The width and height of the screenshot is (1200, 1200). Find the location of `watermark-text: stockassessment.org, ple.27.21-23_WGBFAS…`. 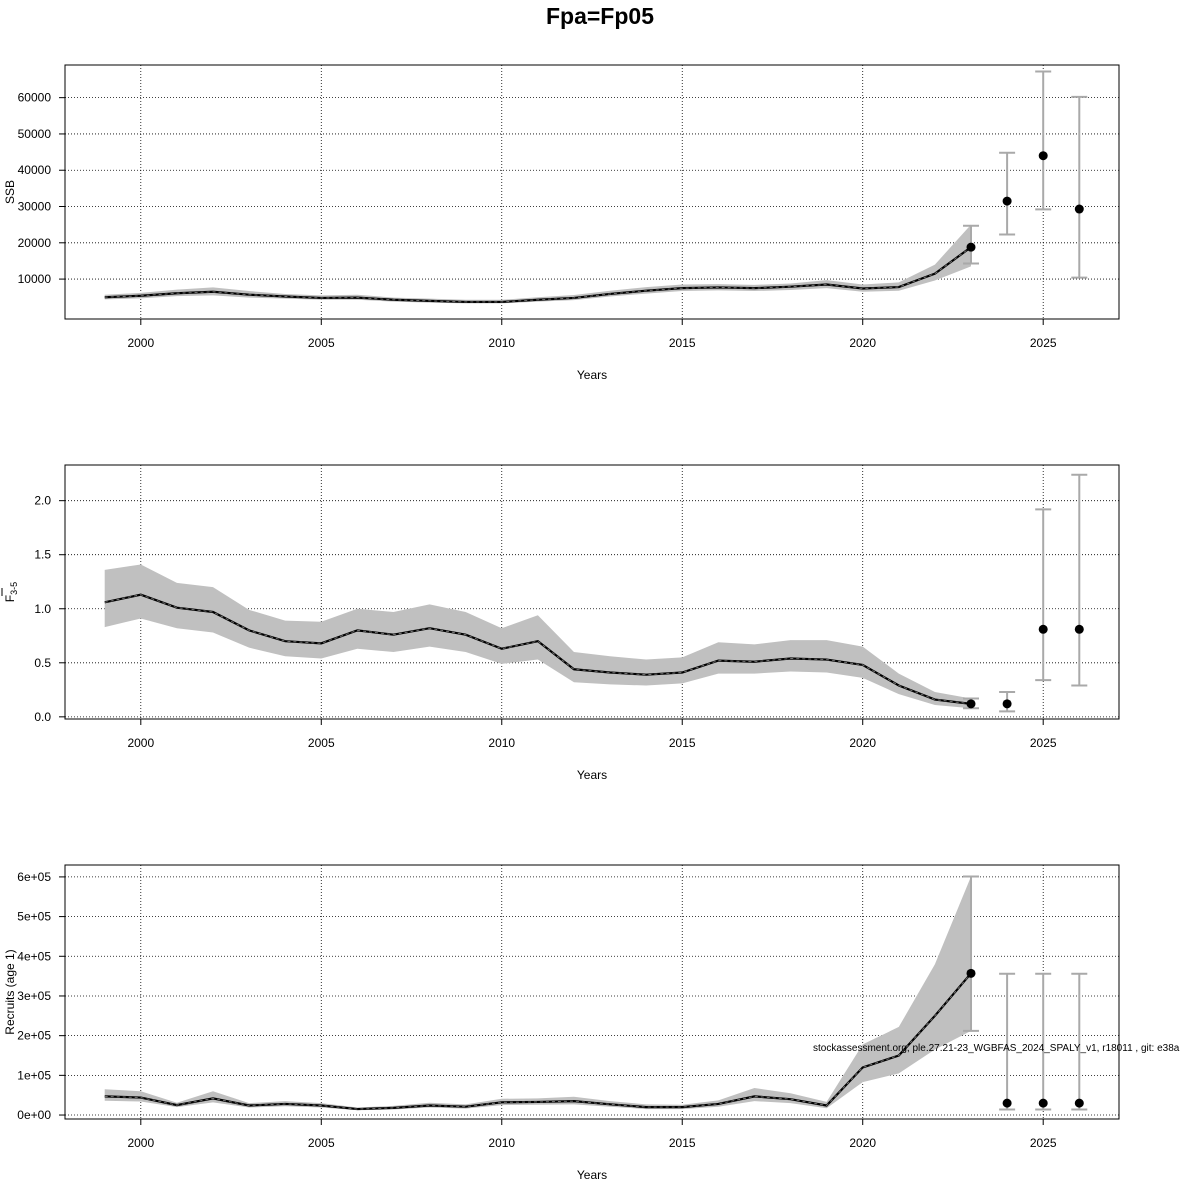

watermark-text: stockassessment.org, ple.27.21-23_WGBFAS… is located at coordinates (996, 1048).